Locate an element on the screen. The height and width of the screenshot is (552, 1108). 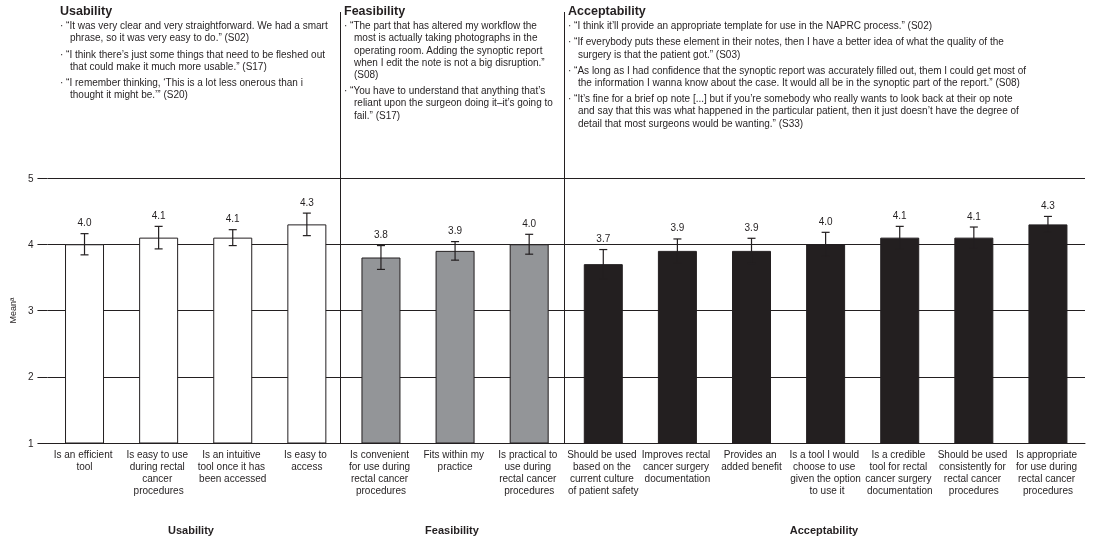
y-tick-label: 4 is located at coordinates (30, 244).